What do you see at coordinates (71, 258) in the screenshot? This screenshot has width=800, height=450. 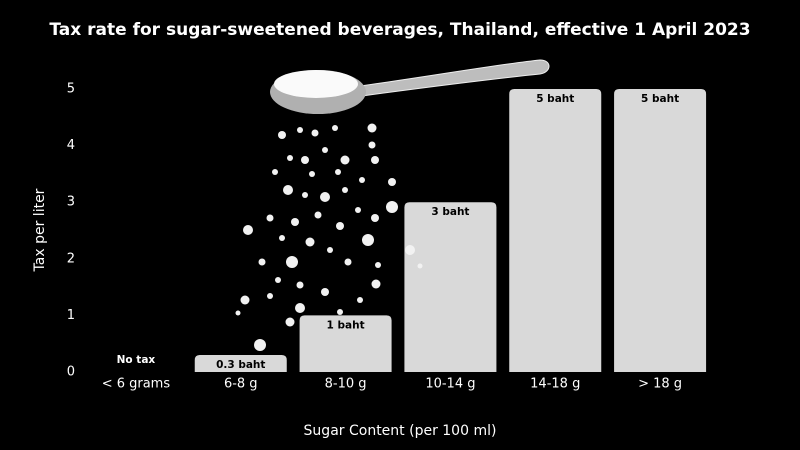 I see `y-tick-label: 2` at bounding box center [71, 258].